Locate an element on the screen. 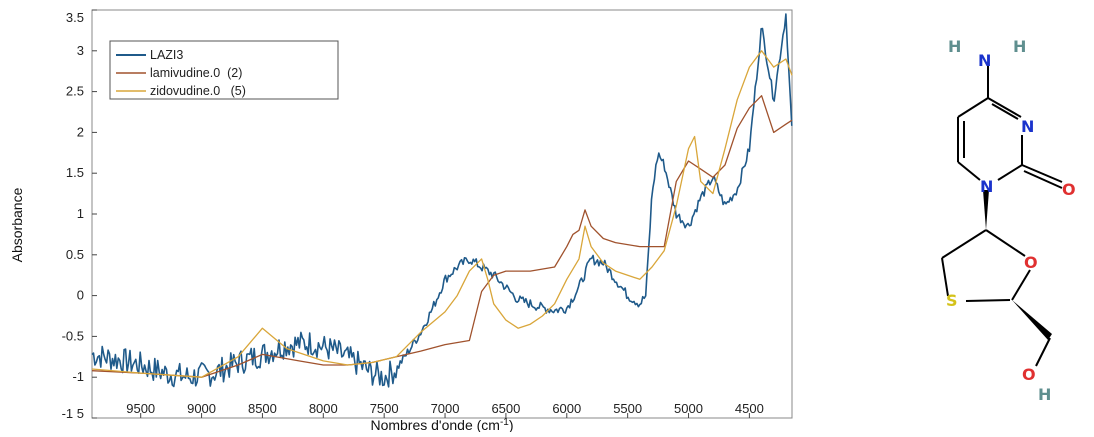 This screenshot has width=1094, height=437. atom-h-right: H is located at coordinates (1019, 46).